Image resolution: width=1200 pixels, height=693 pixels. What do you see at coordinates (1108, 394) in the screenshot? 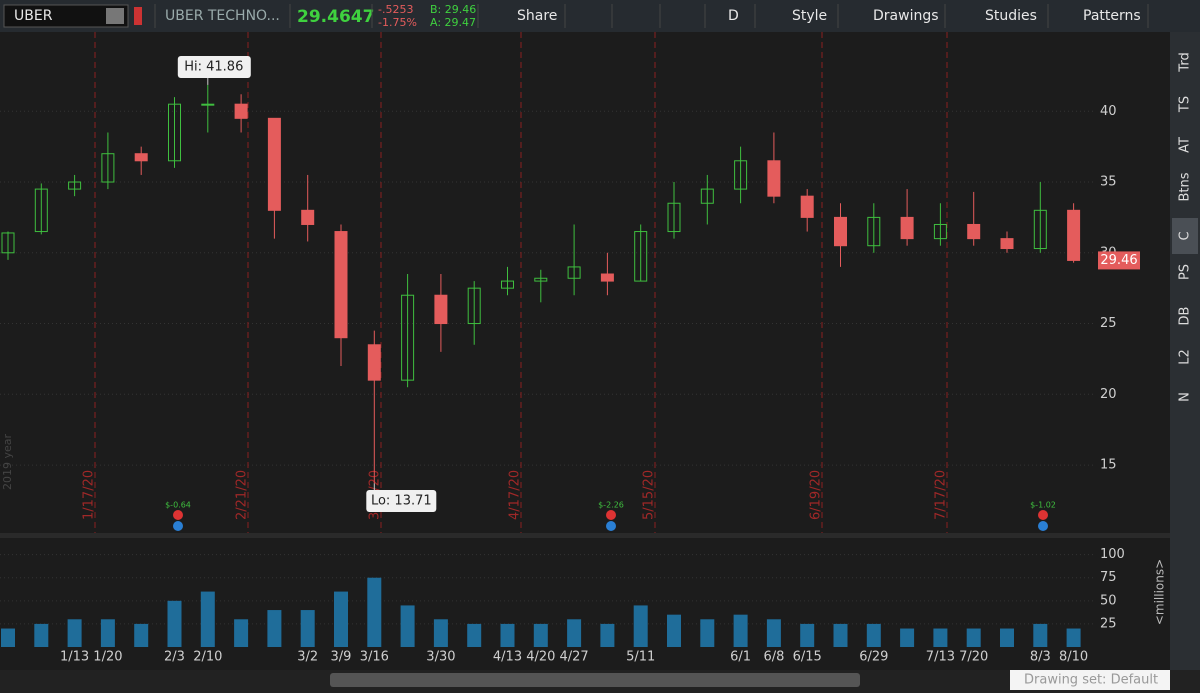
I see `y-tick-label: 20` at bounding box center [1108, 394].